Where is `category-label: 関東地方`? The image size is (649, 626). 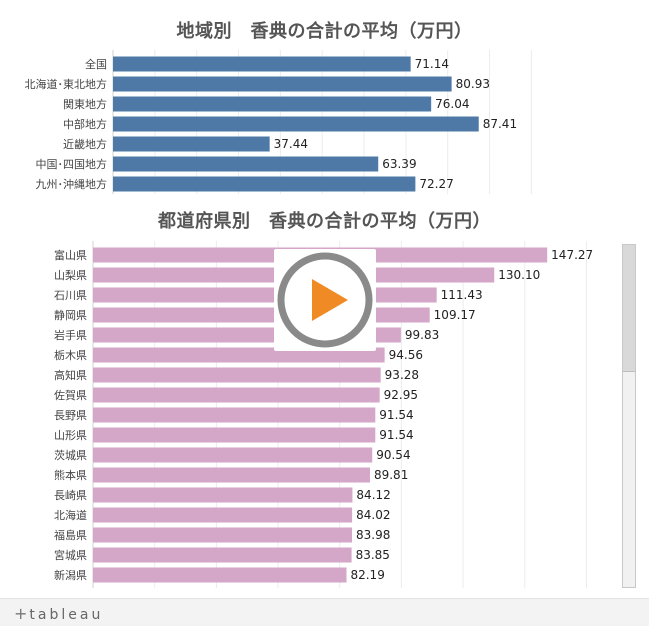 category-label: 関東地方 is located at coordinates (85, 104).